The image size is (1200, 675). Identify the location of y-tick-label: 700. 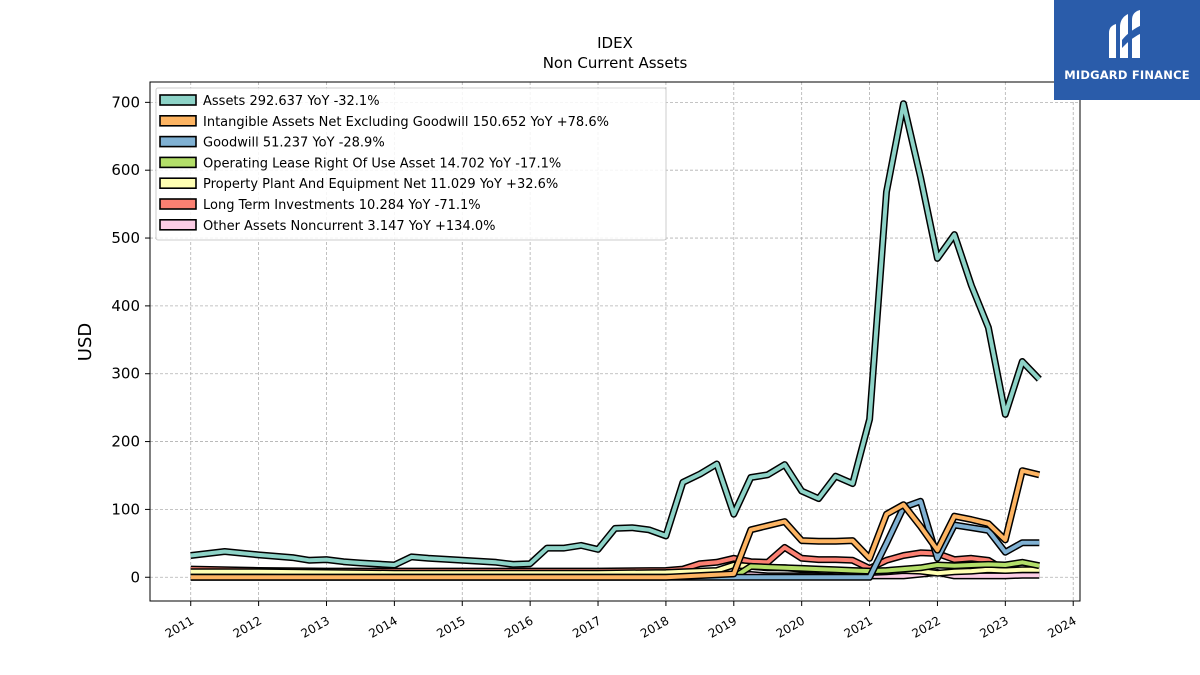
(125, 102).